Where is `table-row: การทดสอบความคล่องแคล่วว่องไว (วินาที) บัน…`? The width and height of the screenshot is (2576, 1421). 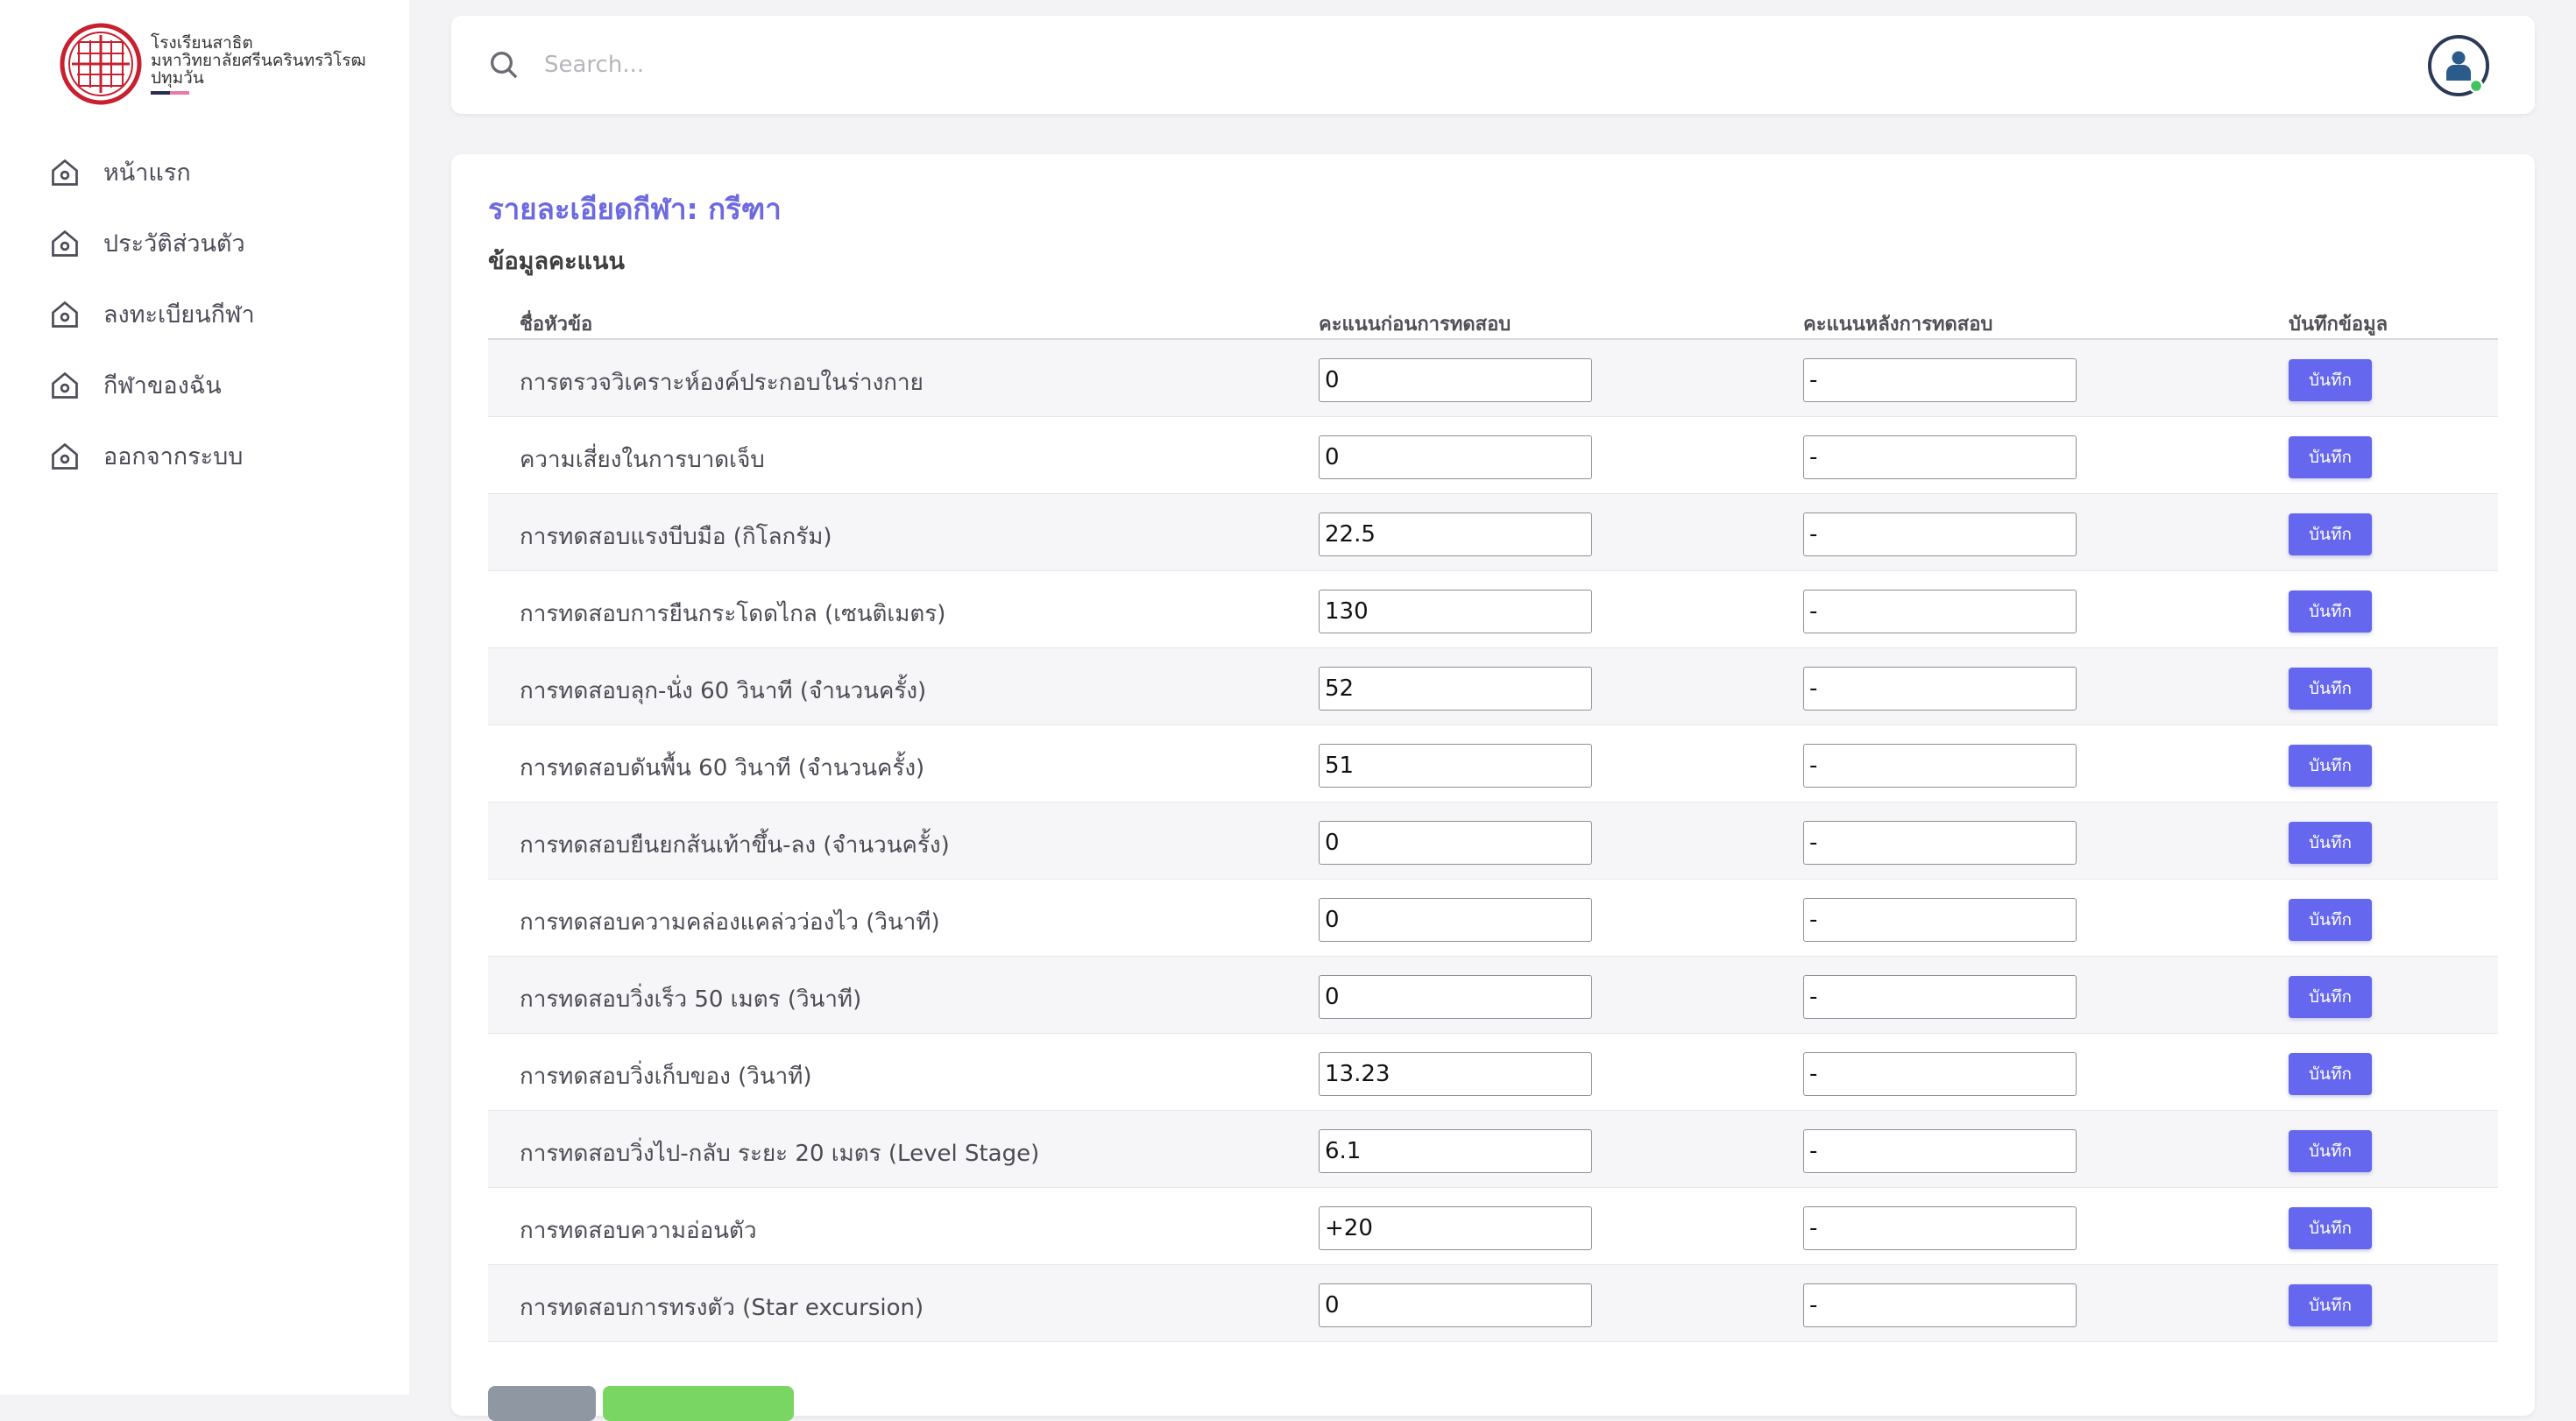 table-row: การทดสอบความคล่องแคล่วว่องไว (วินาที) บัน… is located at coordinates (1493, 919).